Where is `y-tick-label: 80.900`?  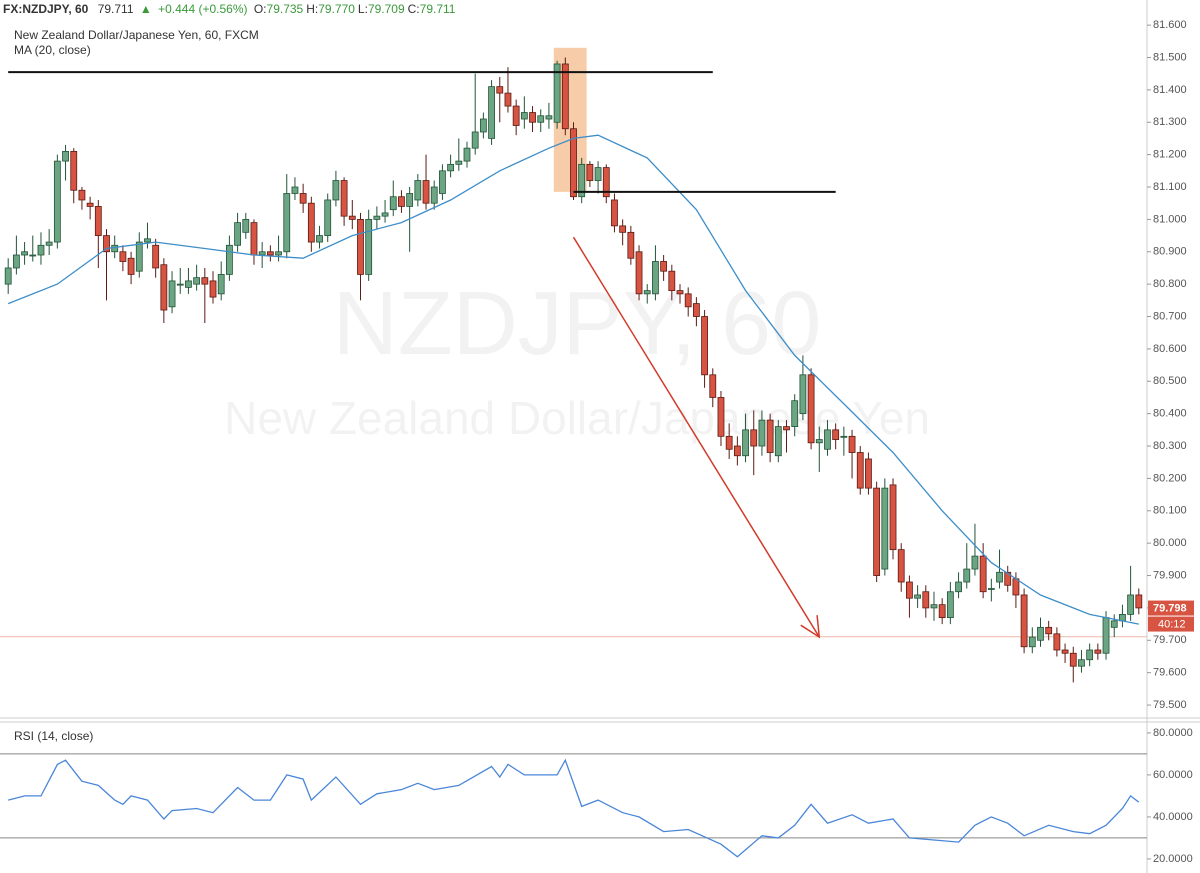
y-tick-label: 80.900 is located at coordinates (1170, 252).